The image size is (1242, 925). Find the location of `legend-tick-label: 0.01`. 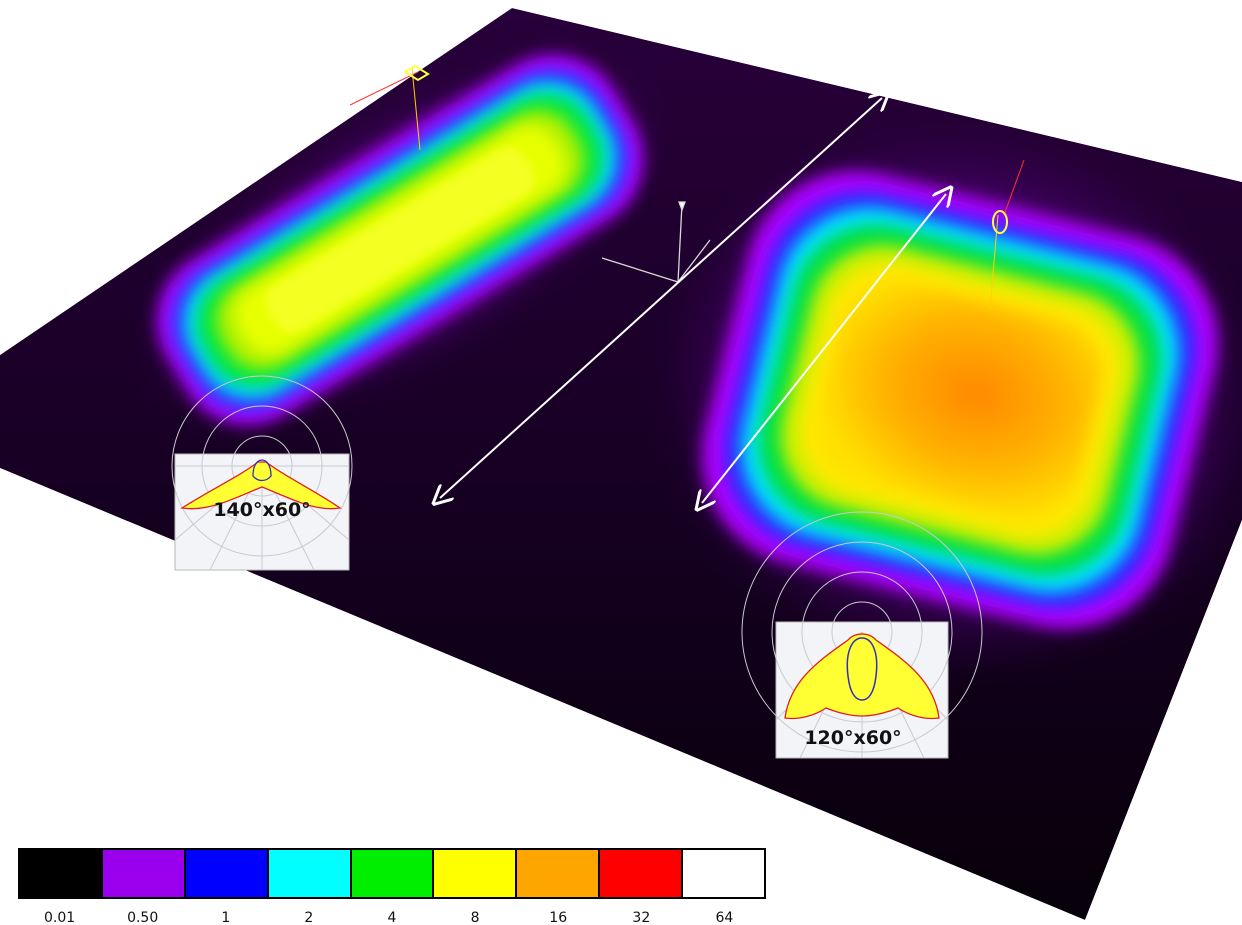

legend-tick-label: 0.01 is located at coordinates (59, 917).